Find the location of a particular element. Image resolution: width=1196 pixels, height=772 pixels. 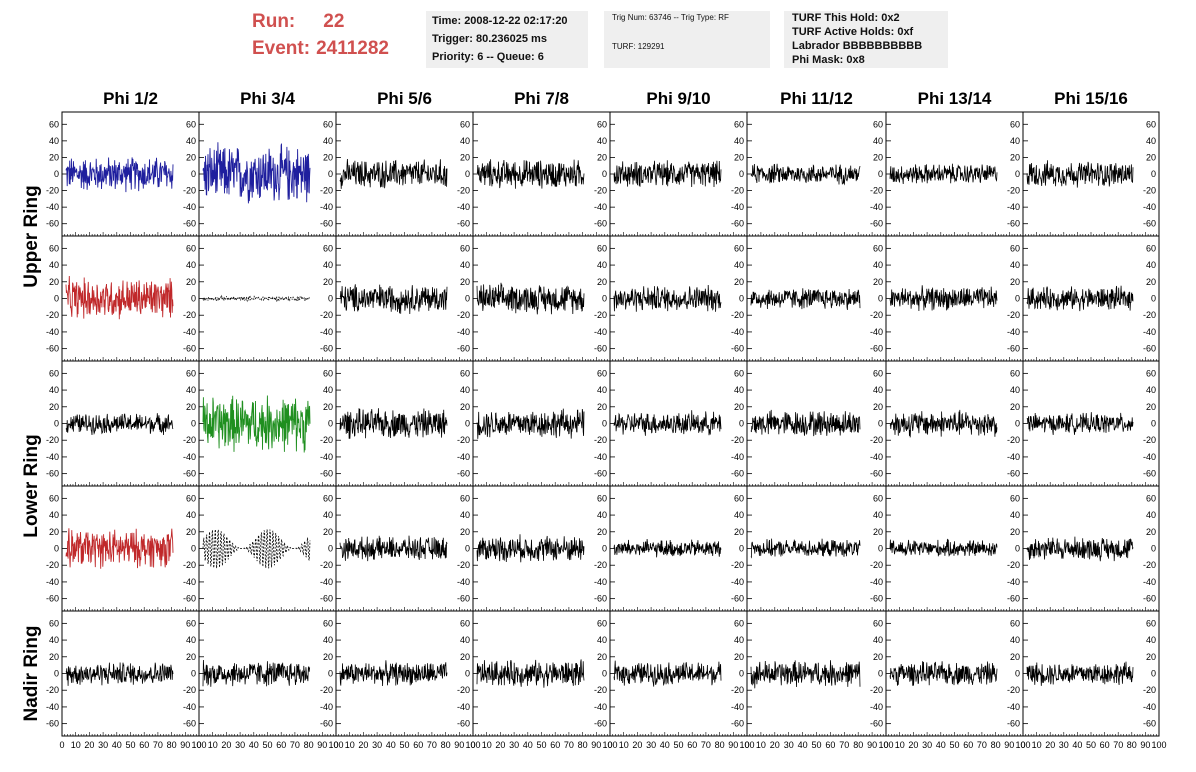

x-tick-label: 60 is located at coordinates (692, 745).